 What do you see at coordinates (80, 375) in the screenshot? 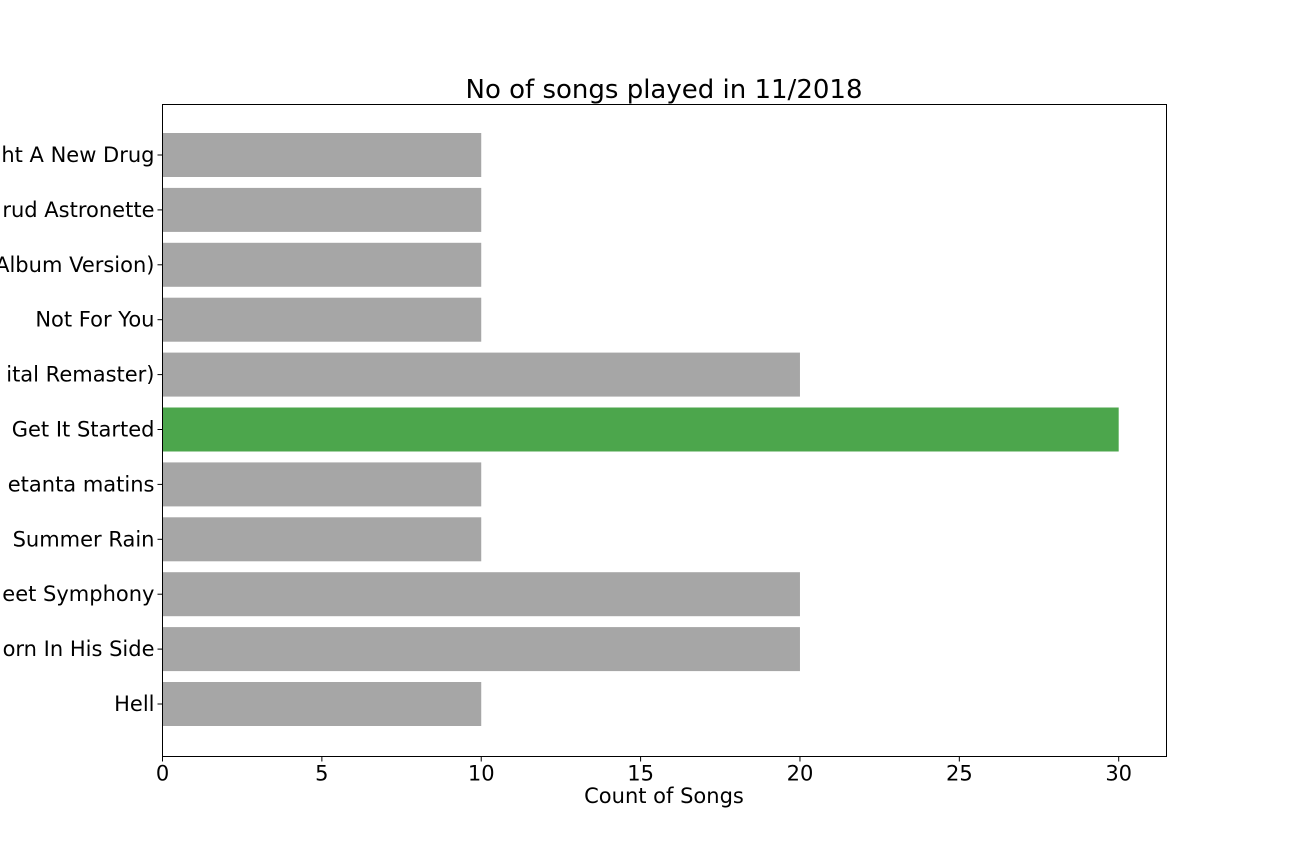
I see `y-tick-label: ital Remaster)` at bounding box center [80, 375].